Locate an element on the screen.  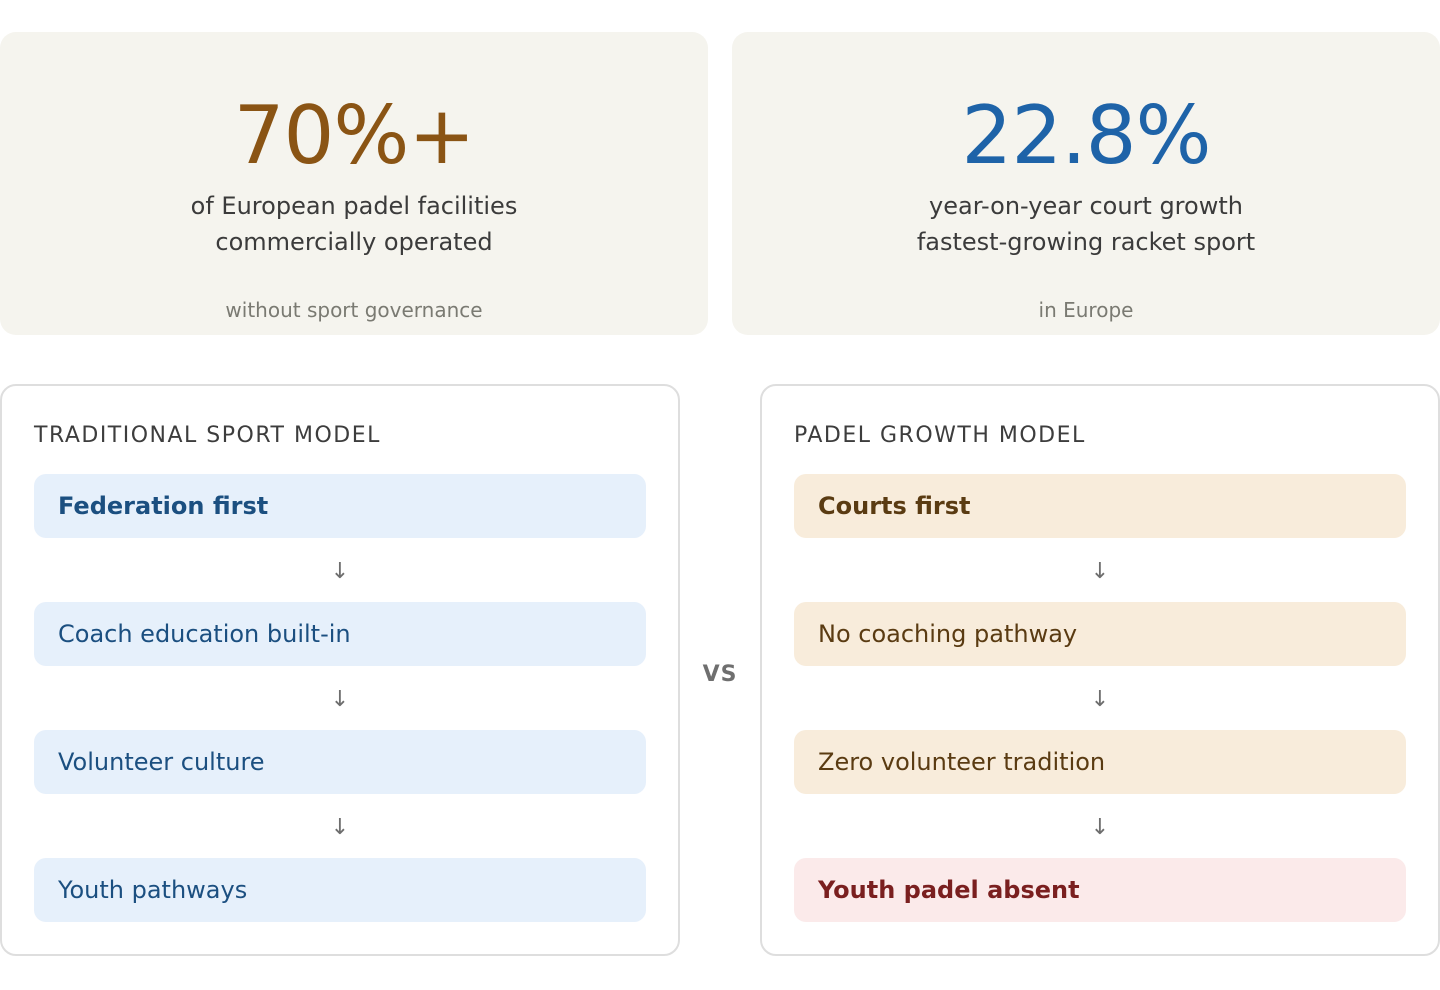
stat-value: 70%+ is located at coordinates (354, 135).